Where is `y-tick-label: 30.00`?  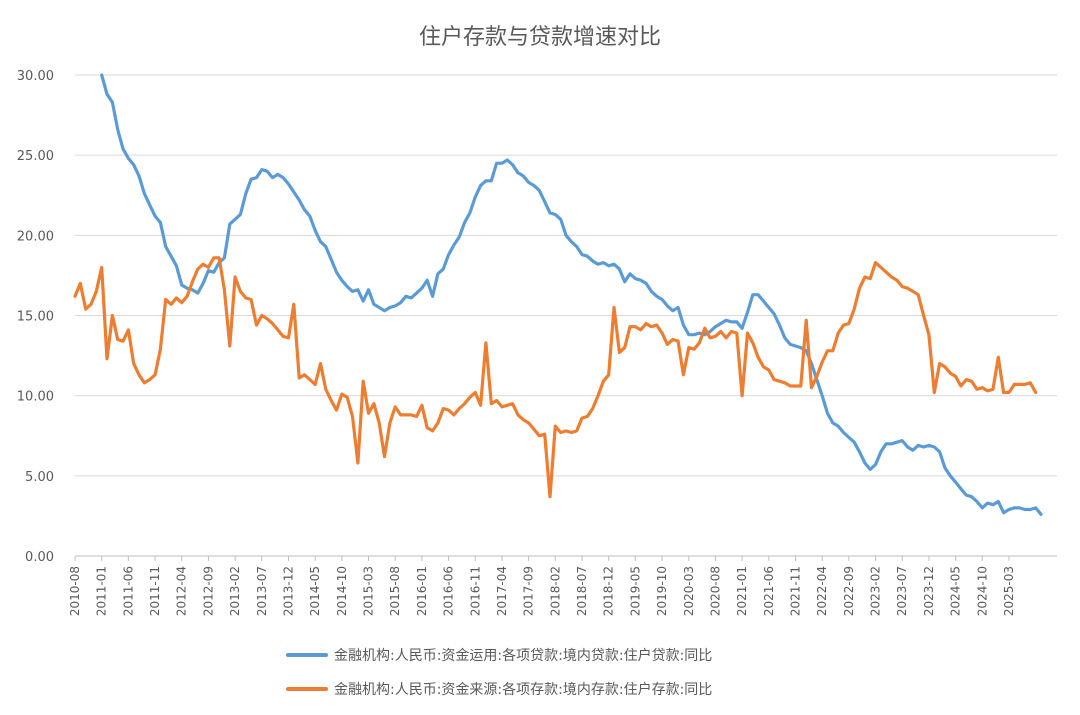 y-tick-label: 30.00 is located at coordinates (35, 76).